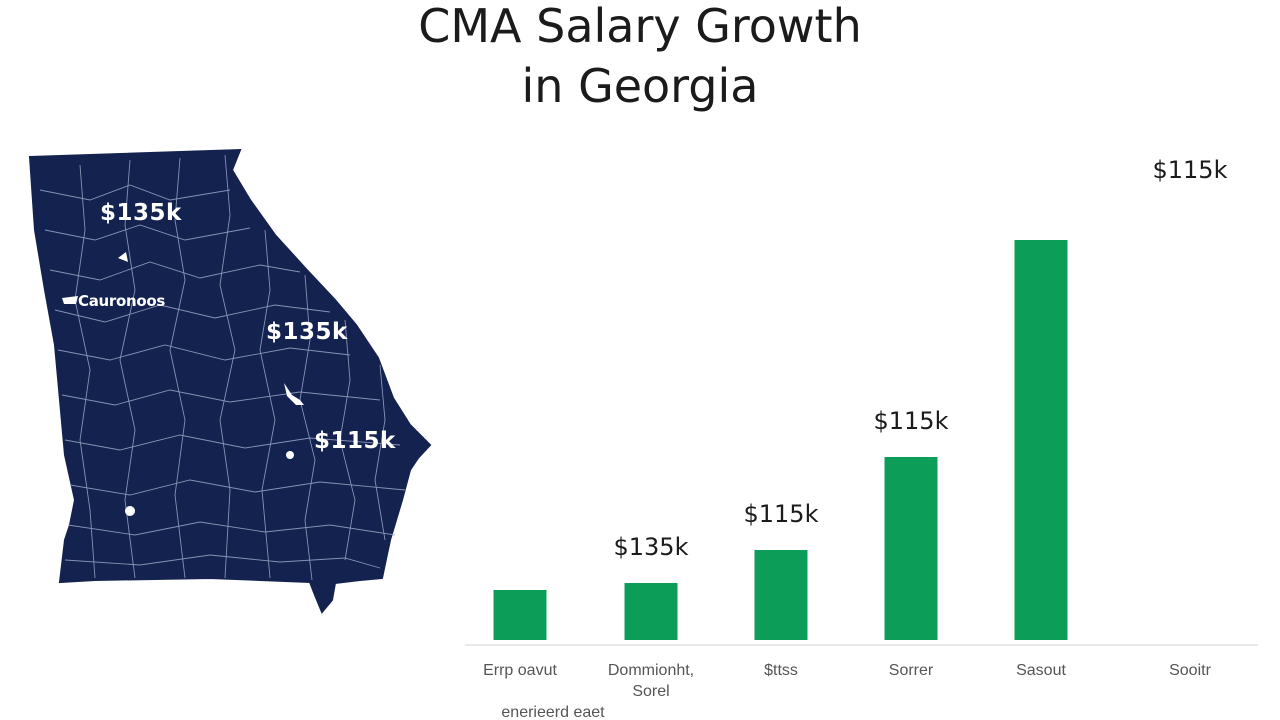 The height and width of the screenshot is (720, 1280). Describe the element at coordinates (651, 547) in the screenshot. I see `data-label-2: $135k` at that location.